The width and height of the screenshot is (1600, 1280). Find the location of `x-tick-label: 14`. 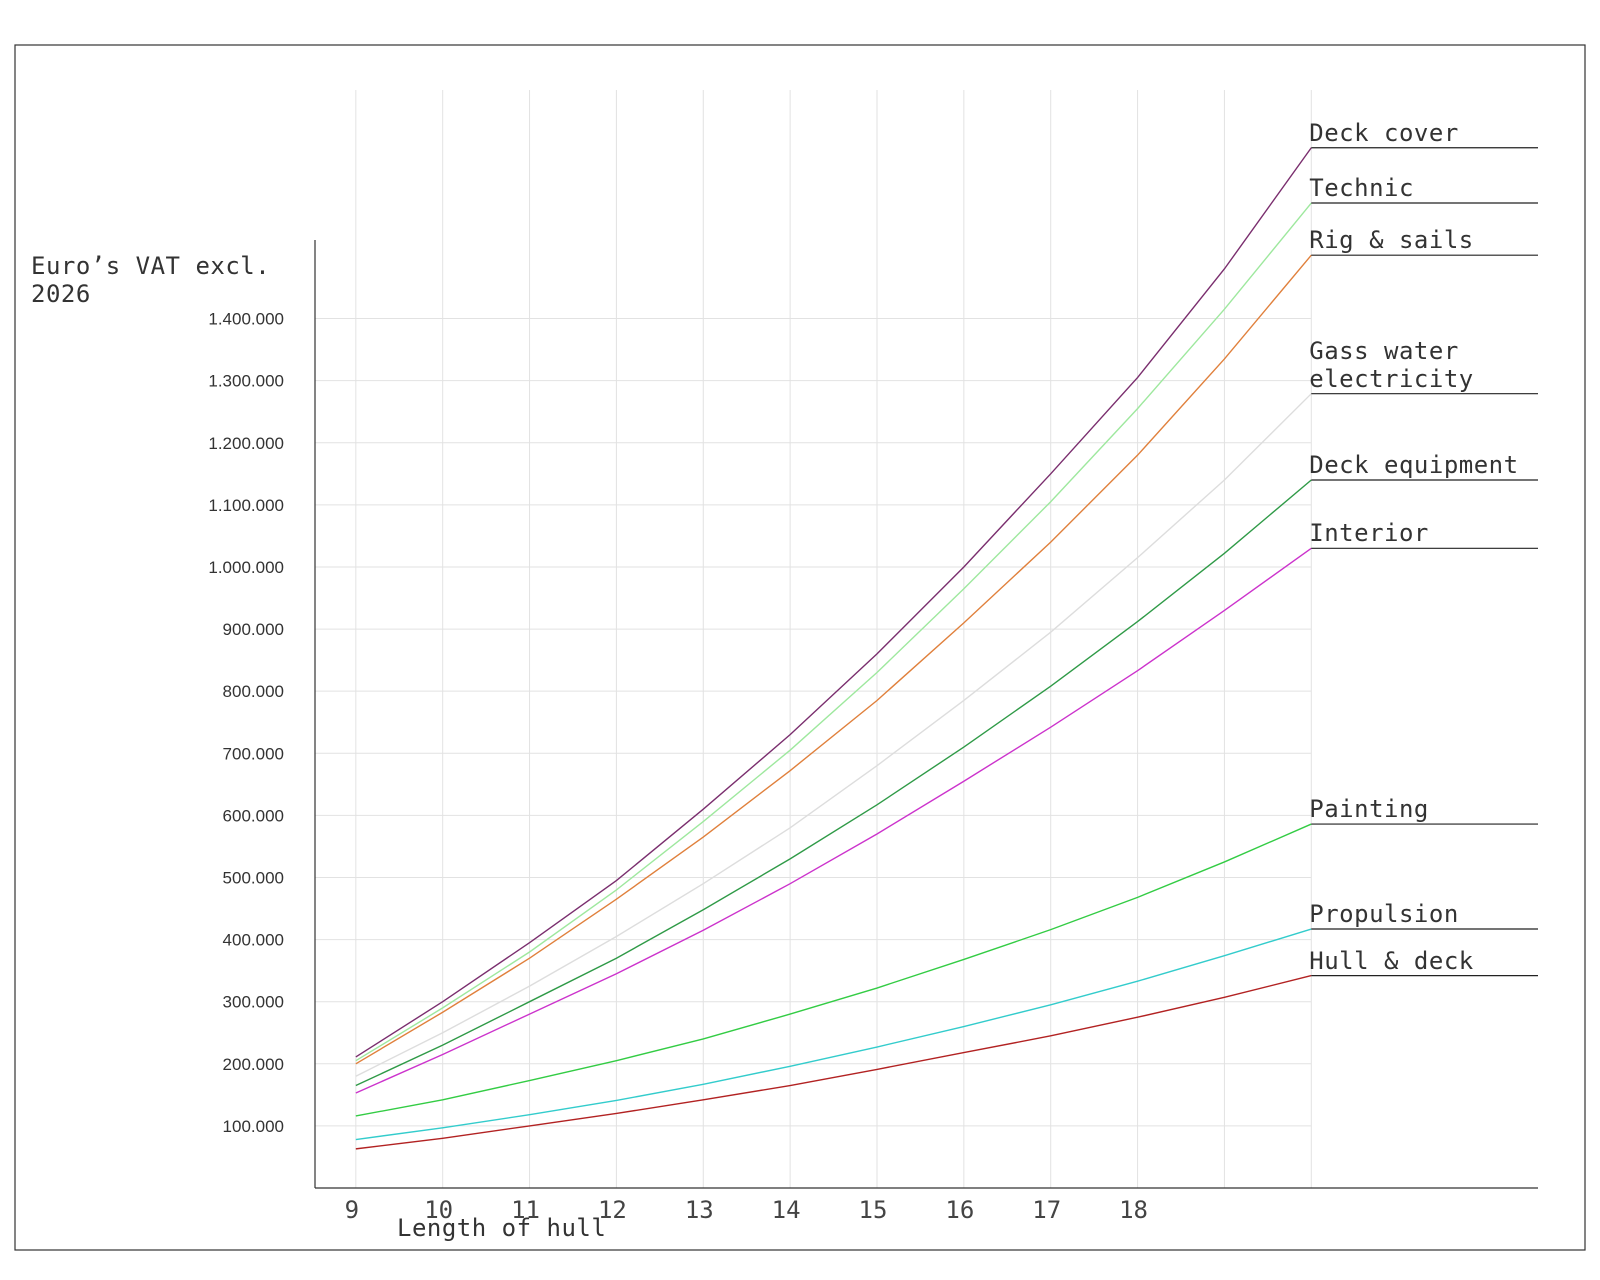

x-tick-label: 14 is located at coordinates (786, 1210).